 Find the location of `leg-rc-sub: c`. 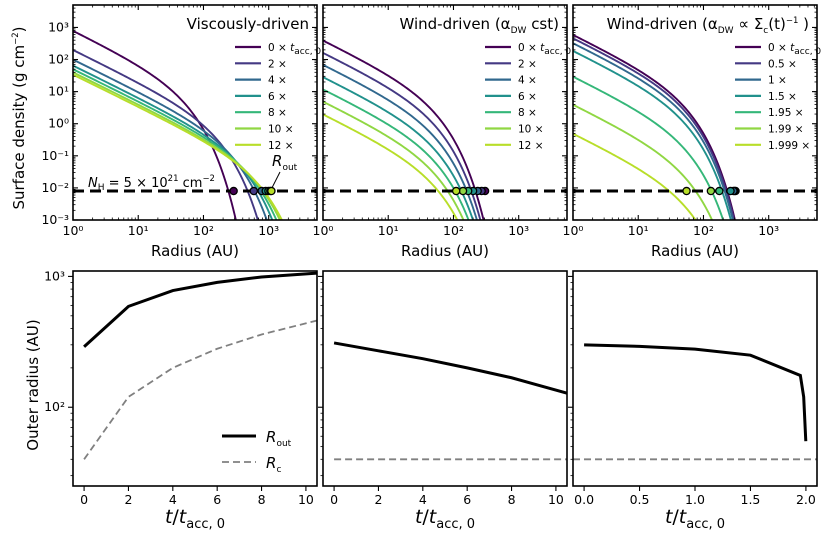

leg-rc-sub: c is located at coordinates (278, 470).